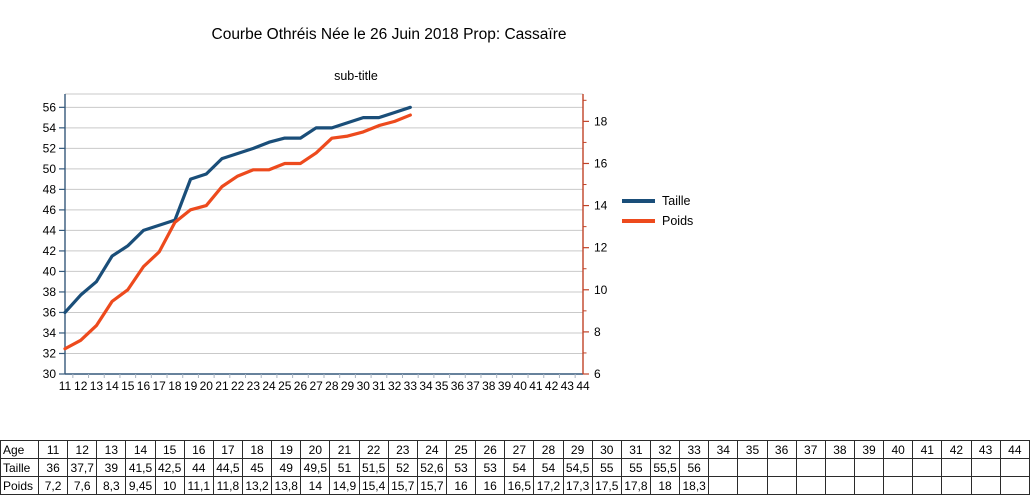 The height and width of the screenshot is (496, 1030). Describe the element at coordinates (657, 221) in the screenshot. I see `legend-item-poids: Poids` at that location.